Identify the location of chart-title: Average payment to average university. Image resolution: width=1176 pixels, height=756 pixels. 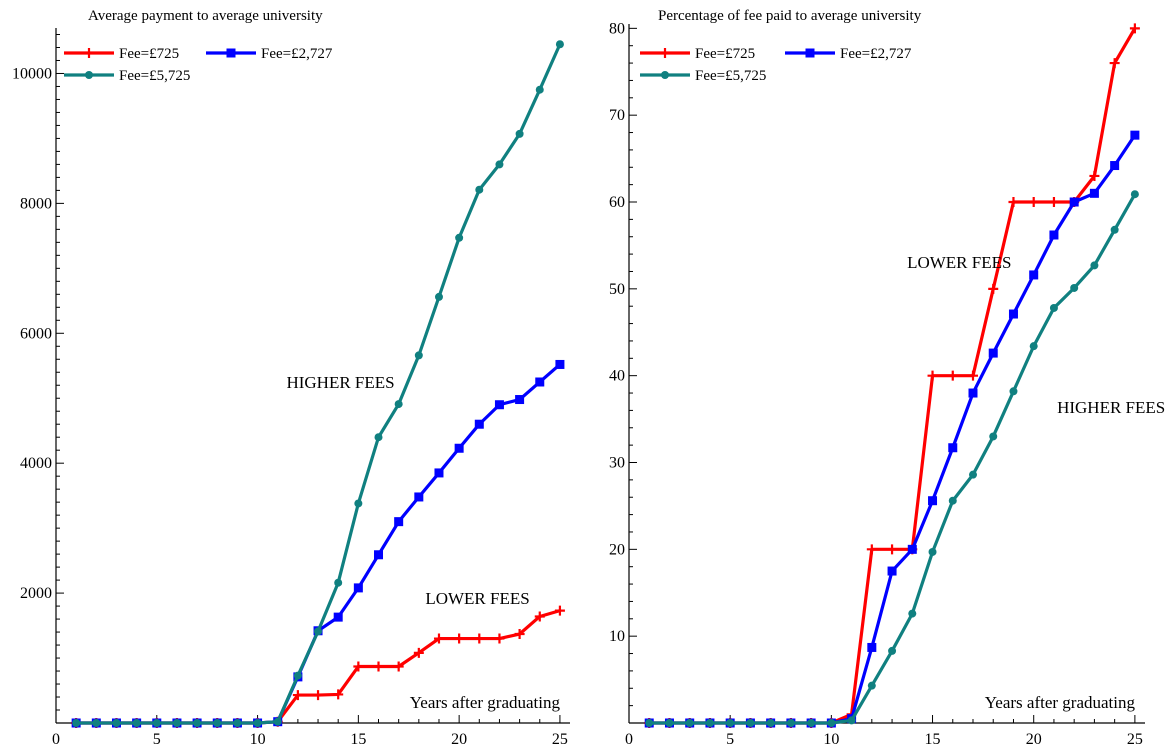
(205, 16).